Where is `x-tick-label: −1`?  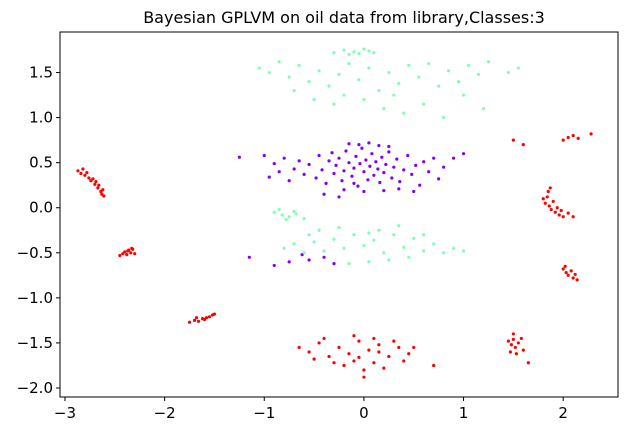
x-tick-label: −1 is located at coordinates (264, 413).